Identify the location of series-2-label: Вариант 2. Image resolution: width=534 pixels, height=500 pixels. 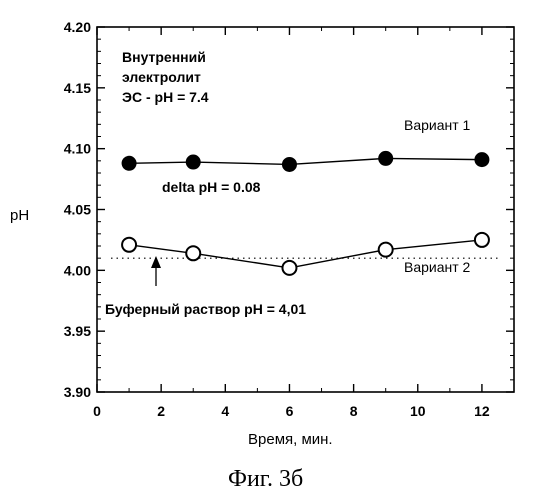
(437, 267).